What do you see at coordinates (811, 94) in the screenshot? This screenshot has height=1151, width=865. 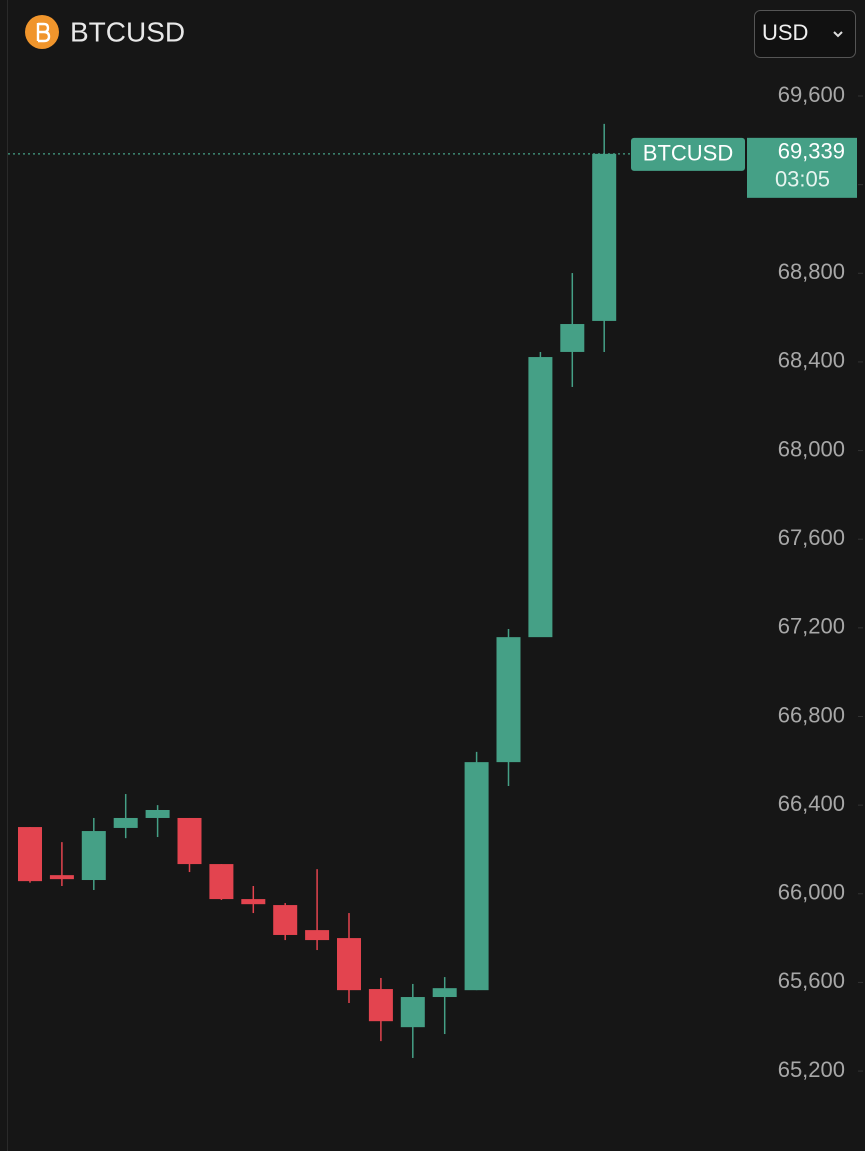 I see `y-tick-label: 69,600` at bounding box center [811, 94].